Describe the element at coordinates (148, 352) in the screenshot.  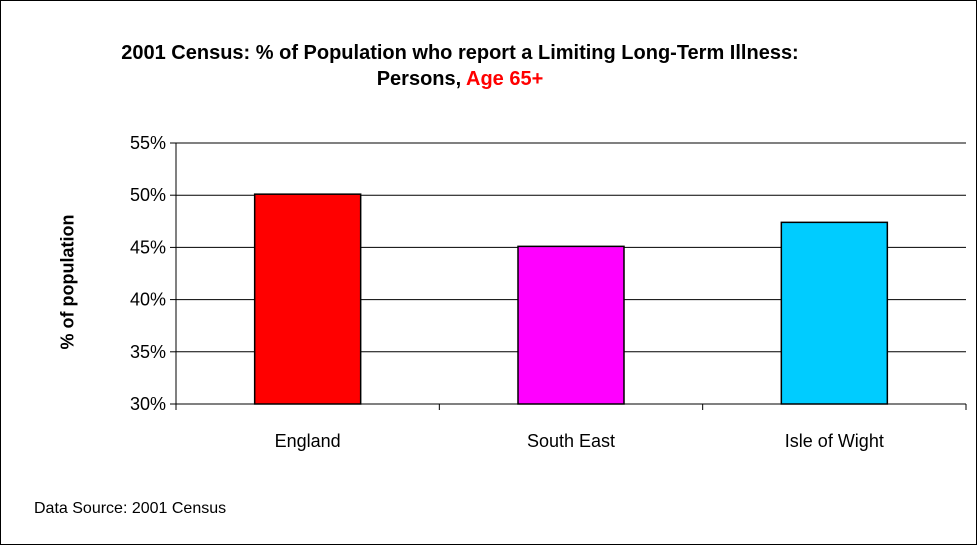
I see `y-tick-label: 35%` at that location.